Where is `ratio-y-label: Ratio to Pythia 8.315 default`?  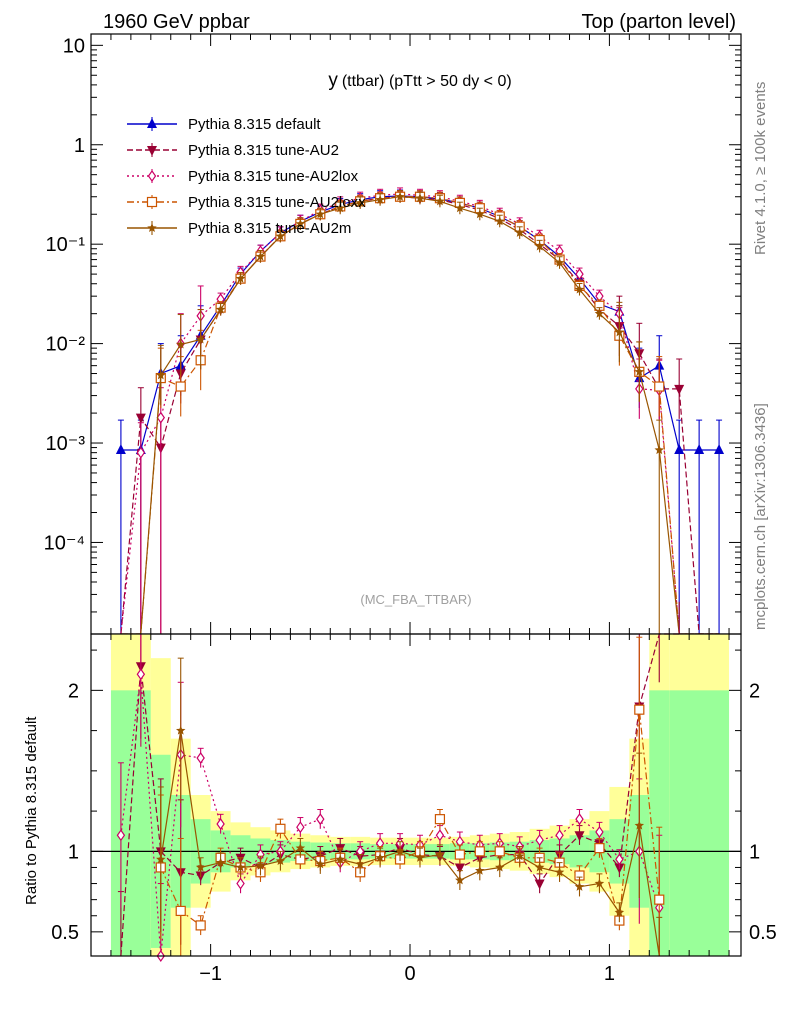
ratio-y-label: Ratio to Pythia 8.315 default is located at coordinates (31, 810).